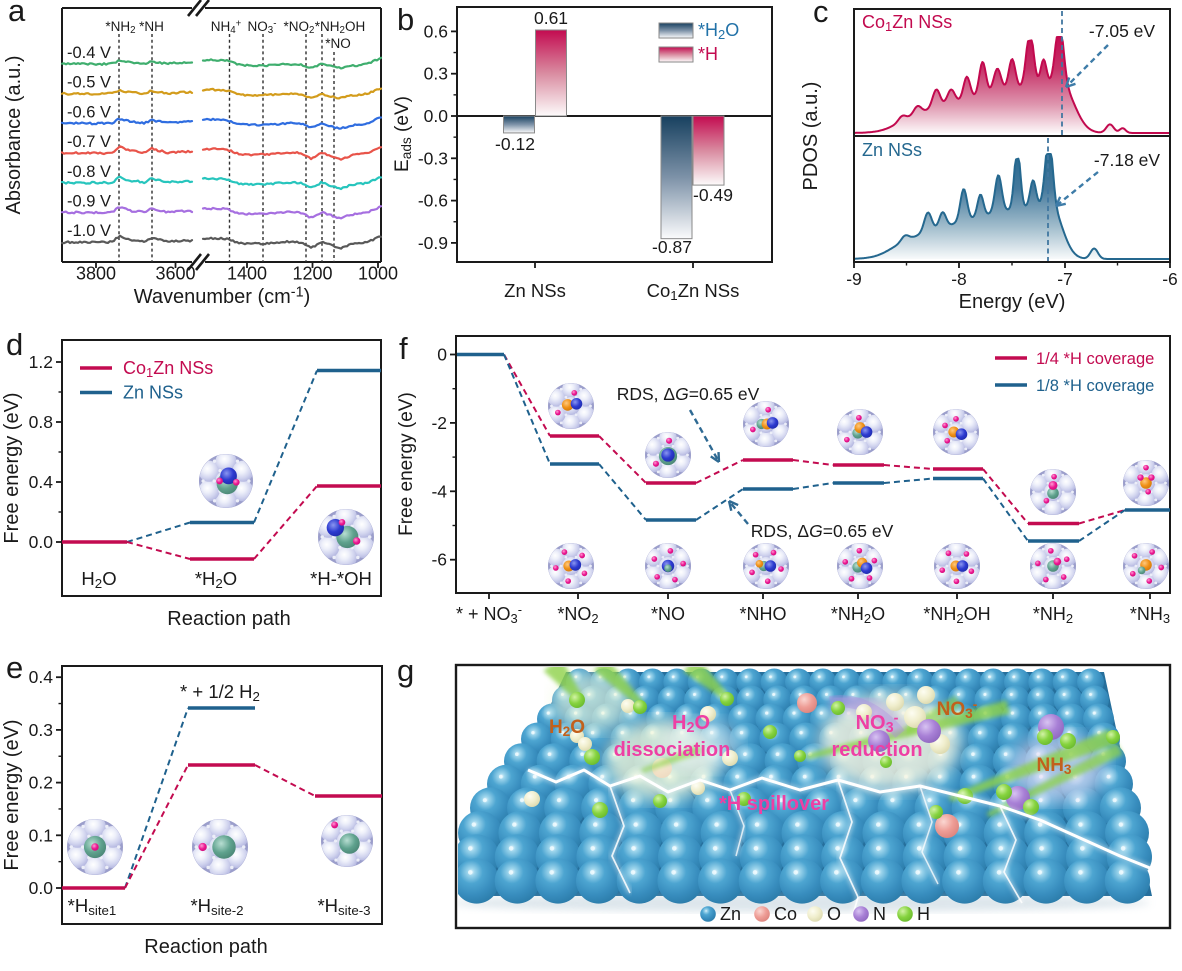 This screenshot has width=1182, height=971. Describe the element at coordinates (14, 344) in the screenshot. I see `svg-text: d` at that location.